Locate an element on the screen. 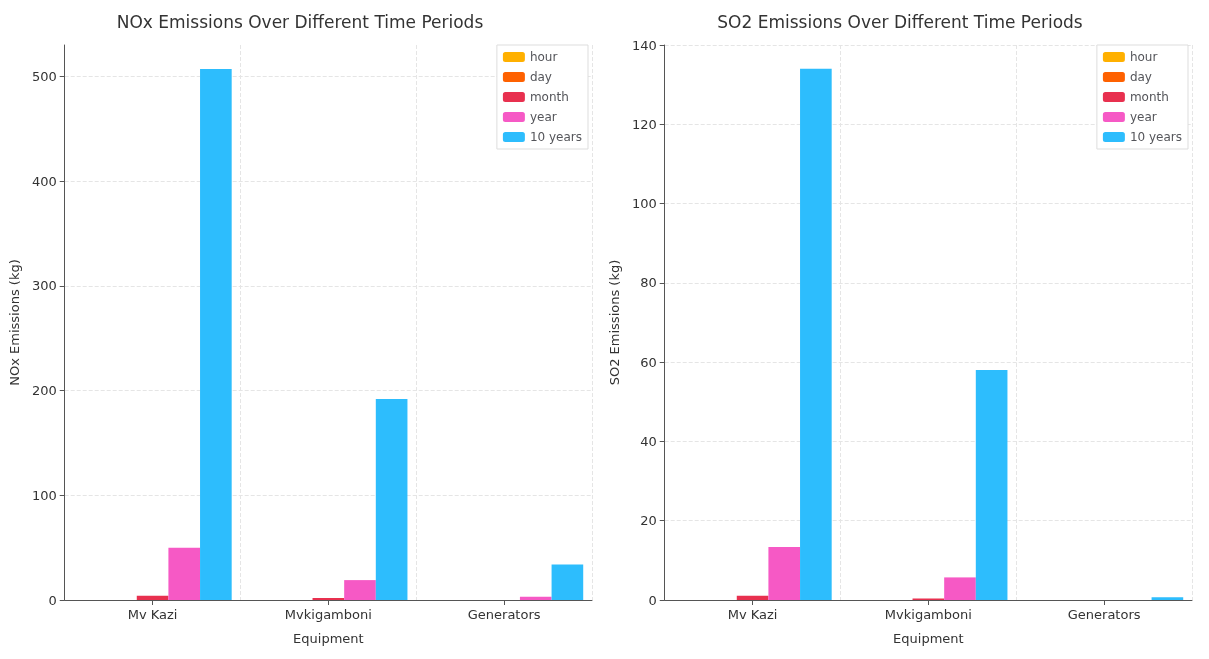 The image size is (1209, 659). y-tick-label: 200 is located at coordinates (44, 391).